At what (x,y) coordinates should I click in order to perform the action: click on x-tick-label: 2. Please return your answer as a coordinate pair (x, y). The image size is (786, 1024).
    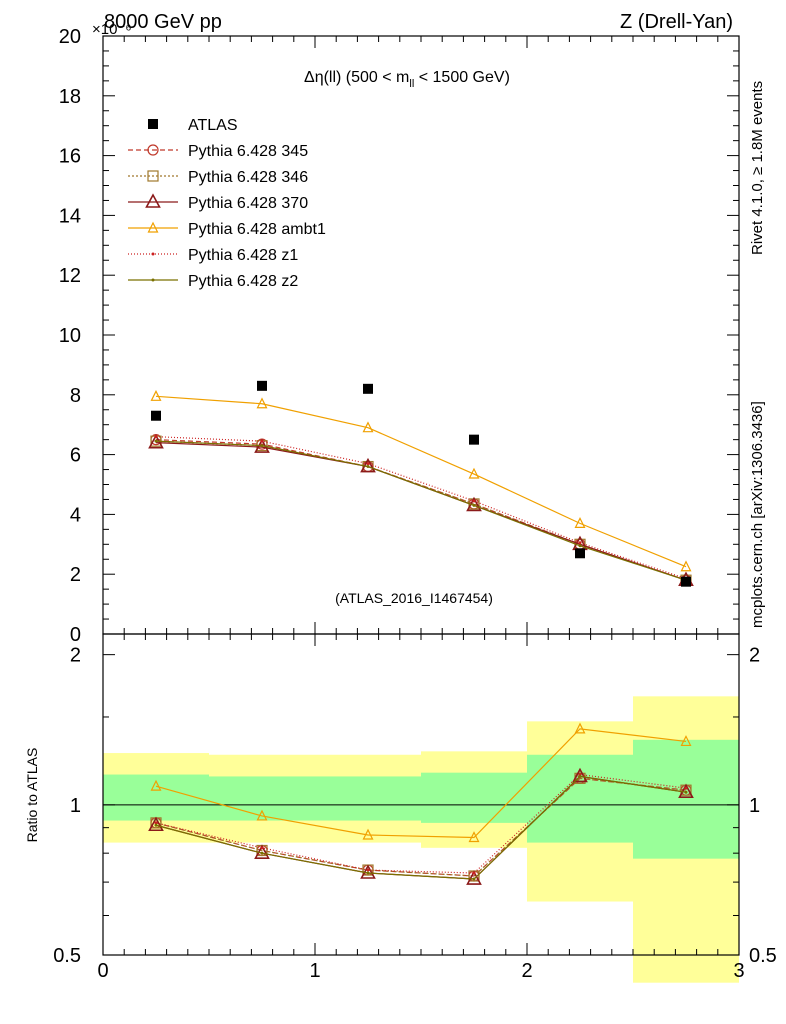
    Looking at the image, I should click on (526, 971).